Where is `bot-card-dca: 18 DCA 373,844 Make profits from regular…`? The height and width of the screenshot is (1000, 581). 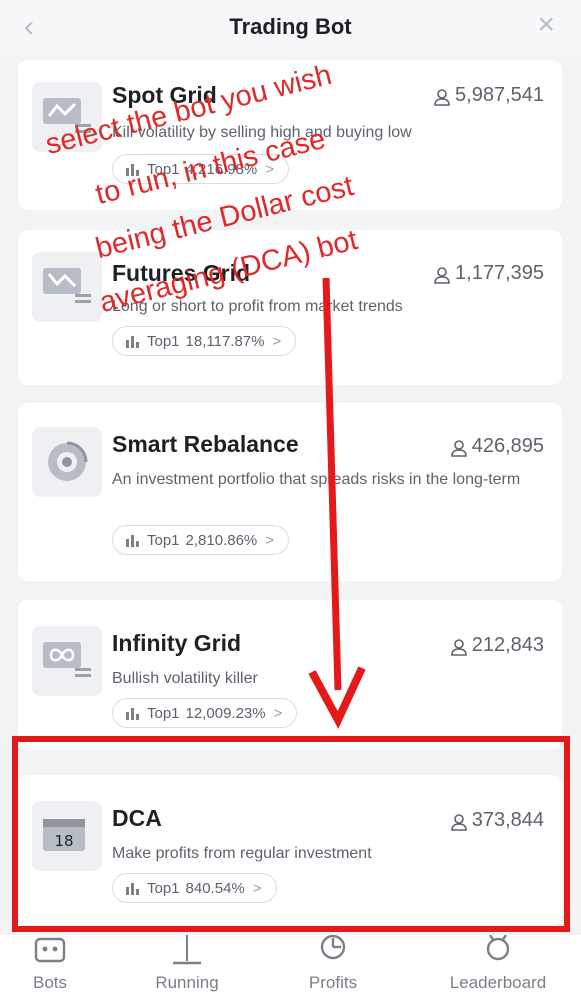
bot-card-dca: 18 DCA 373,844 Make profits from regular… is located at coordinates (290, 850).